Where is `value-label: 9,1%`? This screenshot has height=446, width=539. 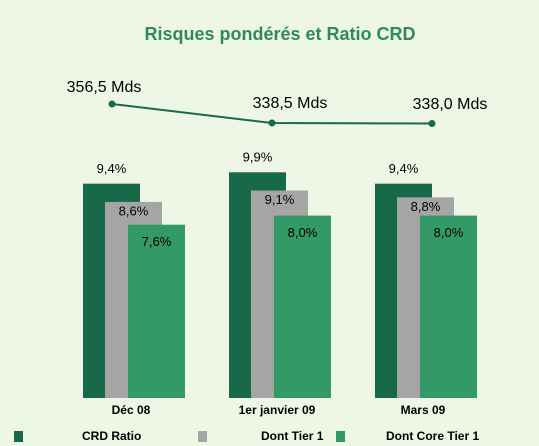
value-label: 9,1% is located at coordinates (280, 199).